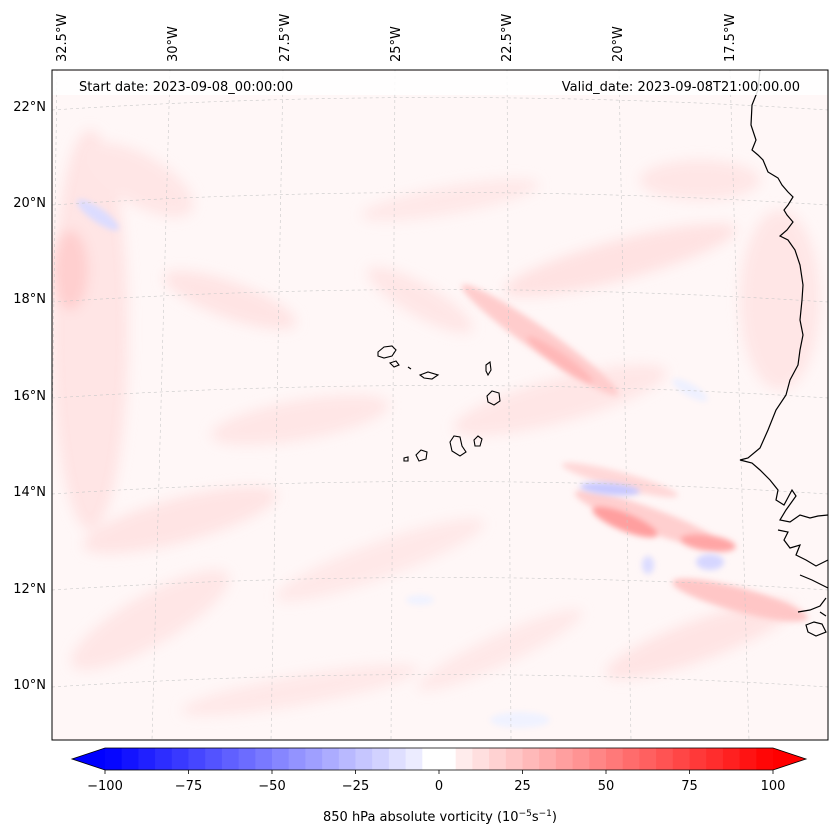 This screenshot has width=837, height=839. I want to click on lon-label-30w: 30°W, so click(173, 44).